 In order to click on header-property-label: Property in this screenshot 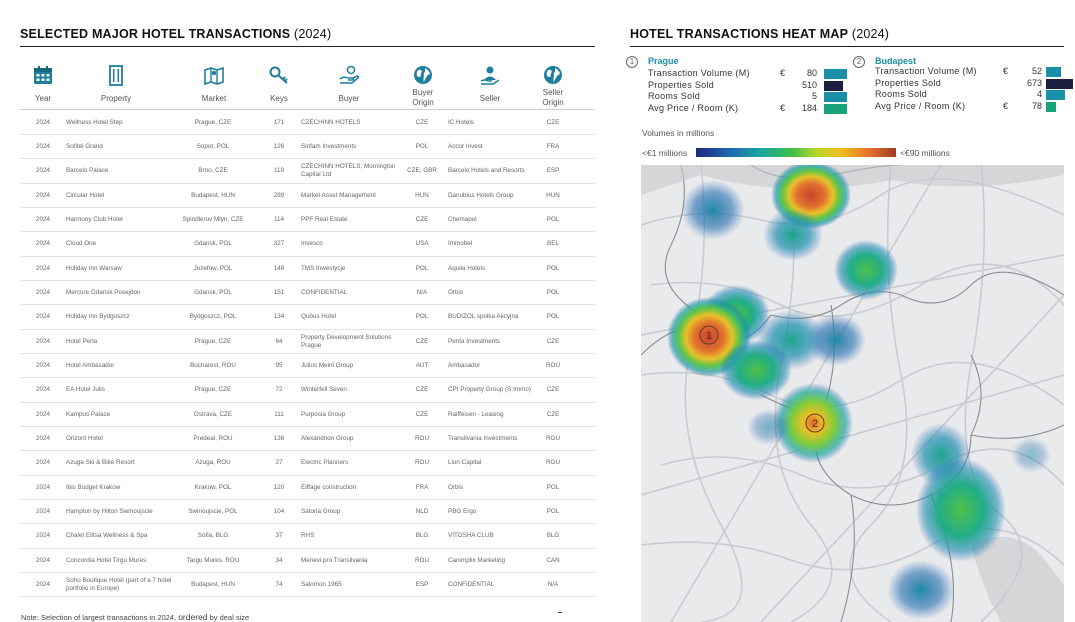, I will do `click(116, 98)`.